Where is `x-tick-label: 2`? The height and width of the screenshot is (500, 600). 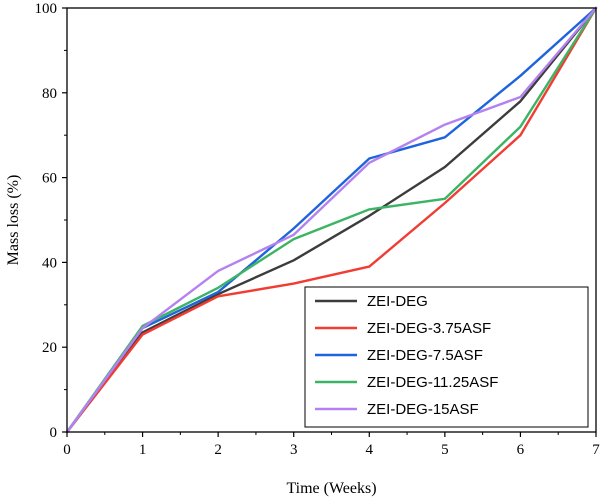
x-tick-label: 2 is located at coordinates (218, 450).